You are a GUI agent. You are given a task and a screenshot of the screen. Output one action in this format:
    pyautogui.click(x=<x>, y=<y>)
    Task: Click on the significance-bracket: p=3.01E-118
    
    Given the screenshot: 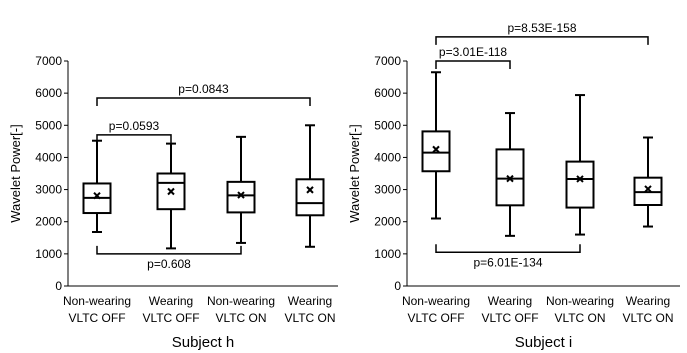 What is the action you would take?
    pyautogui.click(x=473, y=57)
    